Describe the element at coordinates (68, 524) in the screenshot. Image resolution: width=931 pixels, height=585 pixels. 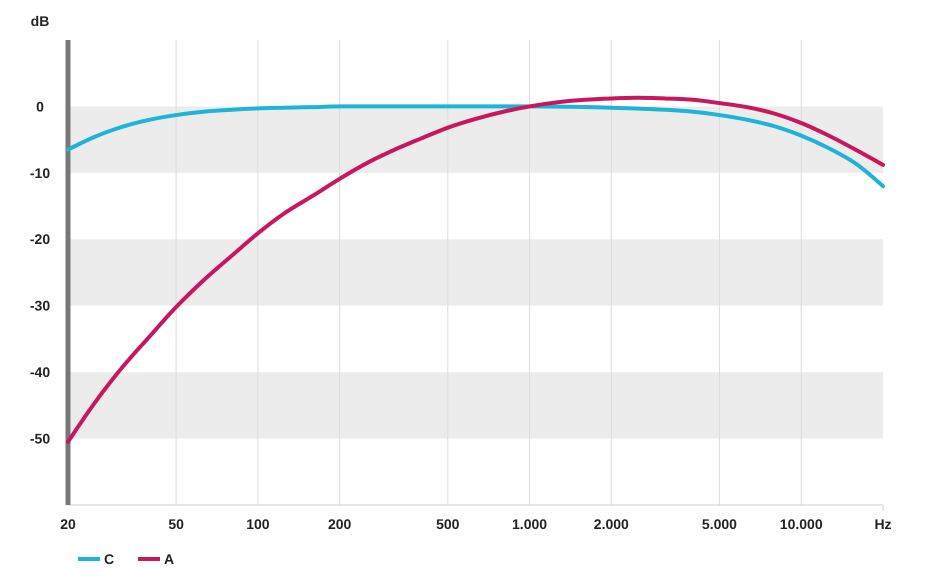
I see `x-tick-label: 20` at that location.